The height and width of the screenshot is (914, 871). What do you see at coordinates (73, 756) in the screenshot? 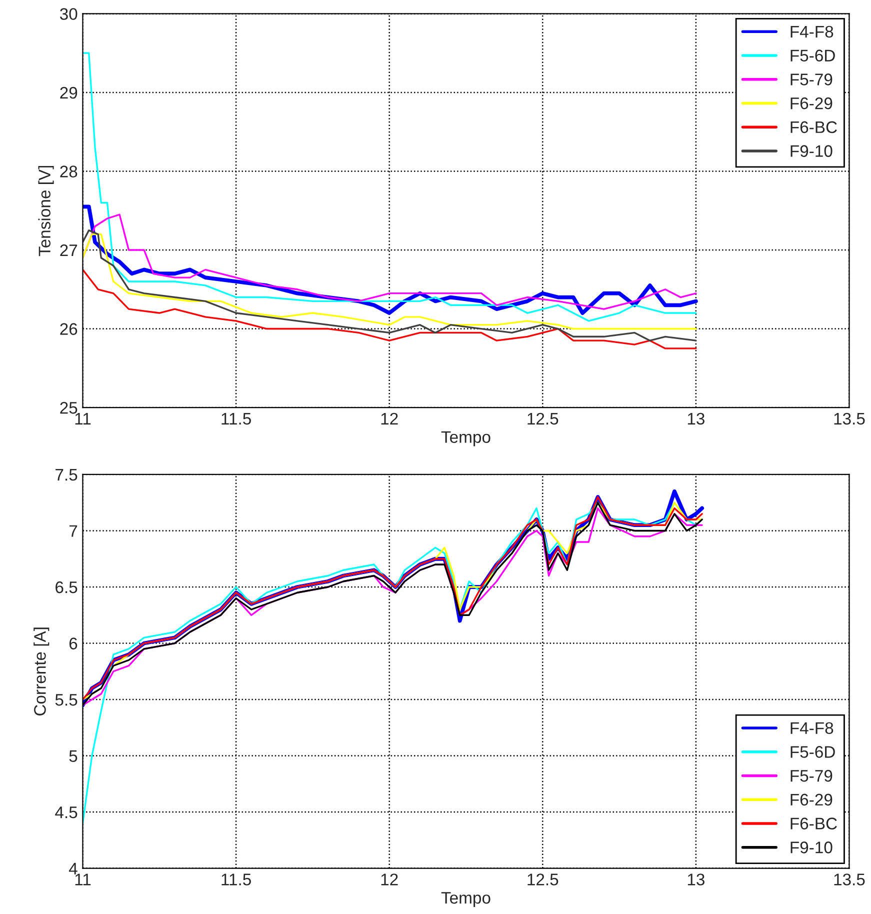
I see `y-tick-label: 5` at bounding box center [73, 756].